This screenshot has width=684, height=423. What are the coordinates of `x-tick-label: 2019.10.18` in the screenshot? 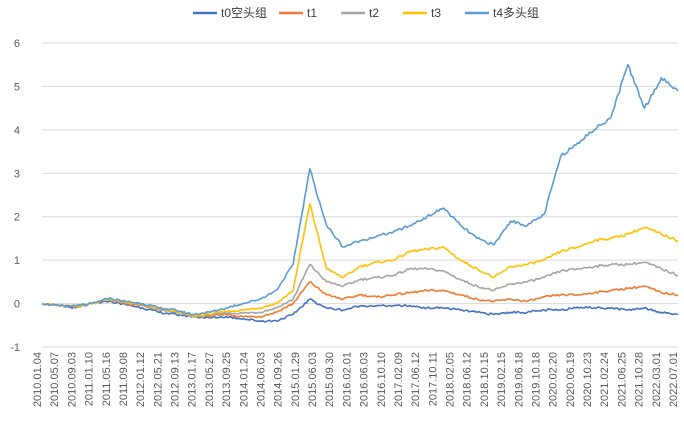 It's located at (536, 379).